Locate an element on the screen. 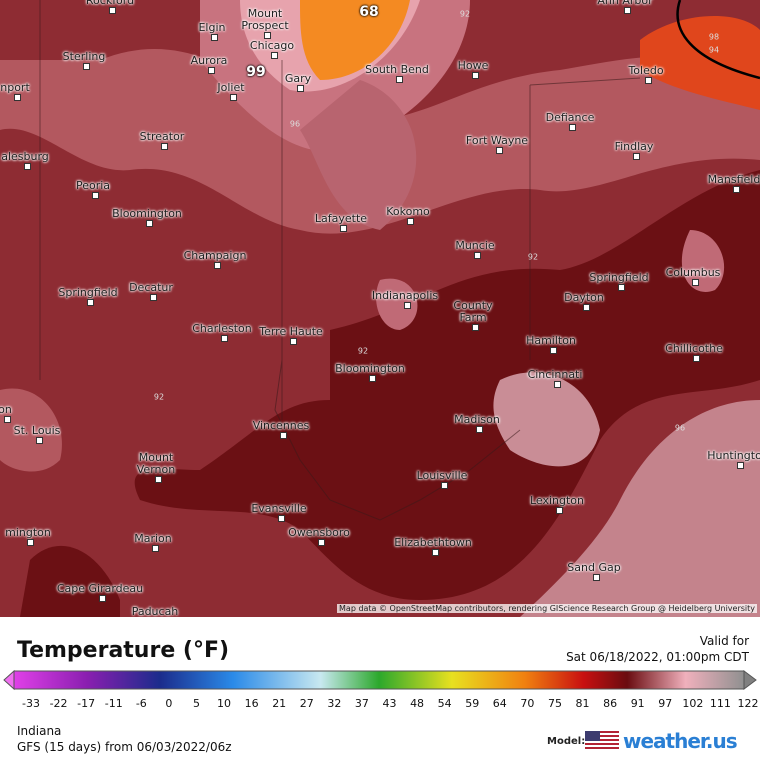 Image resolution: width=760 pixels, height=760 pixels. us-flag is located at coordinates (602, 741).